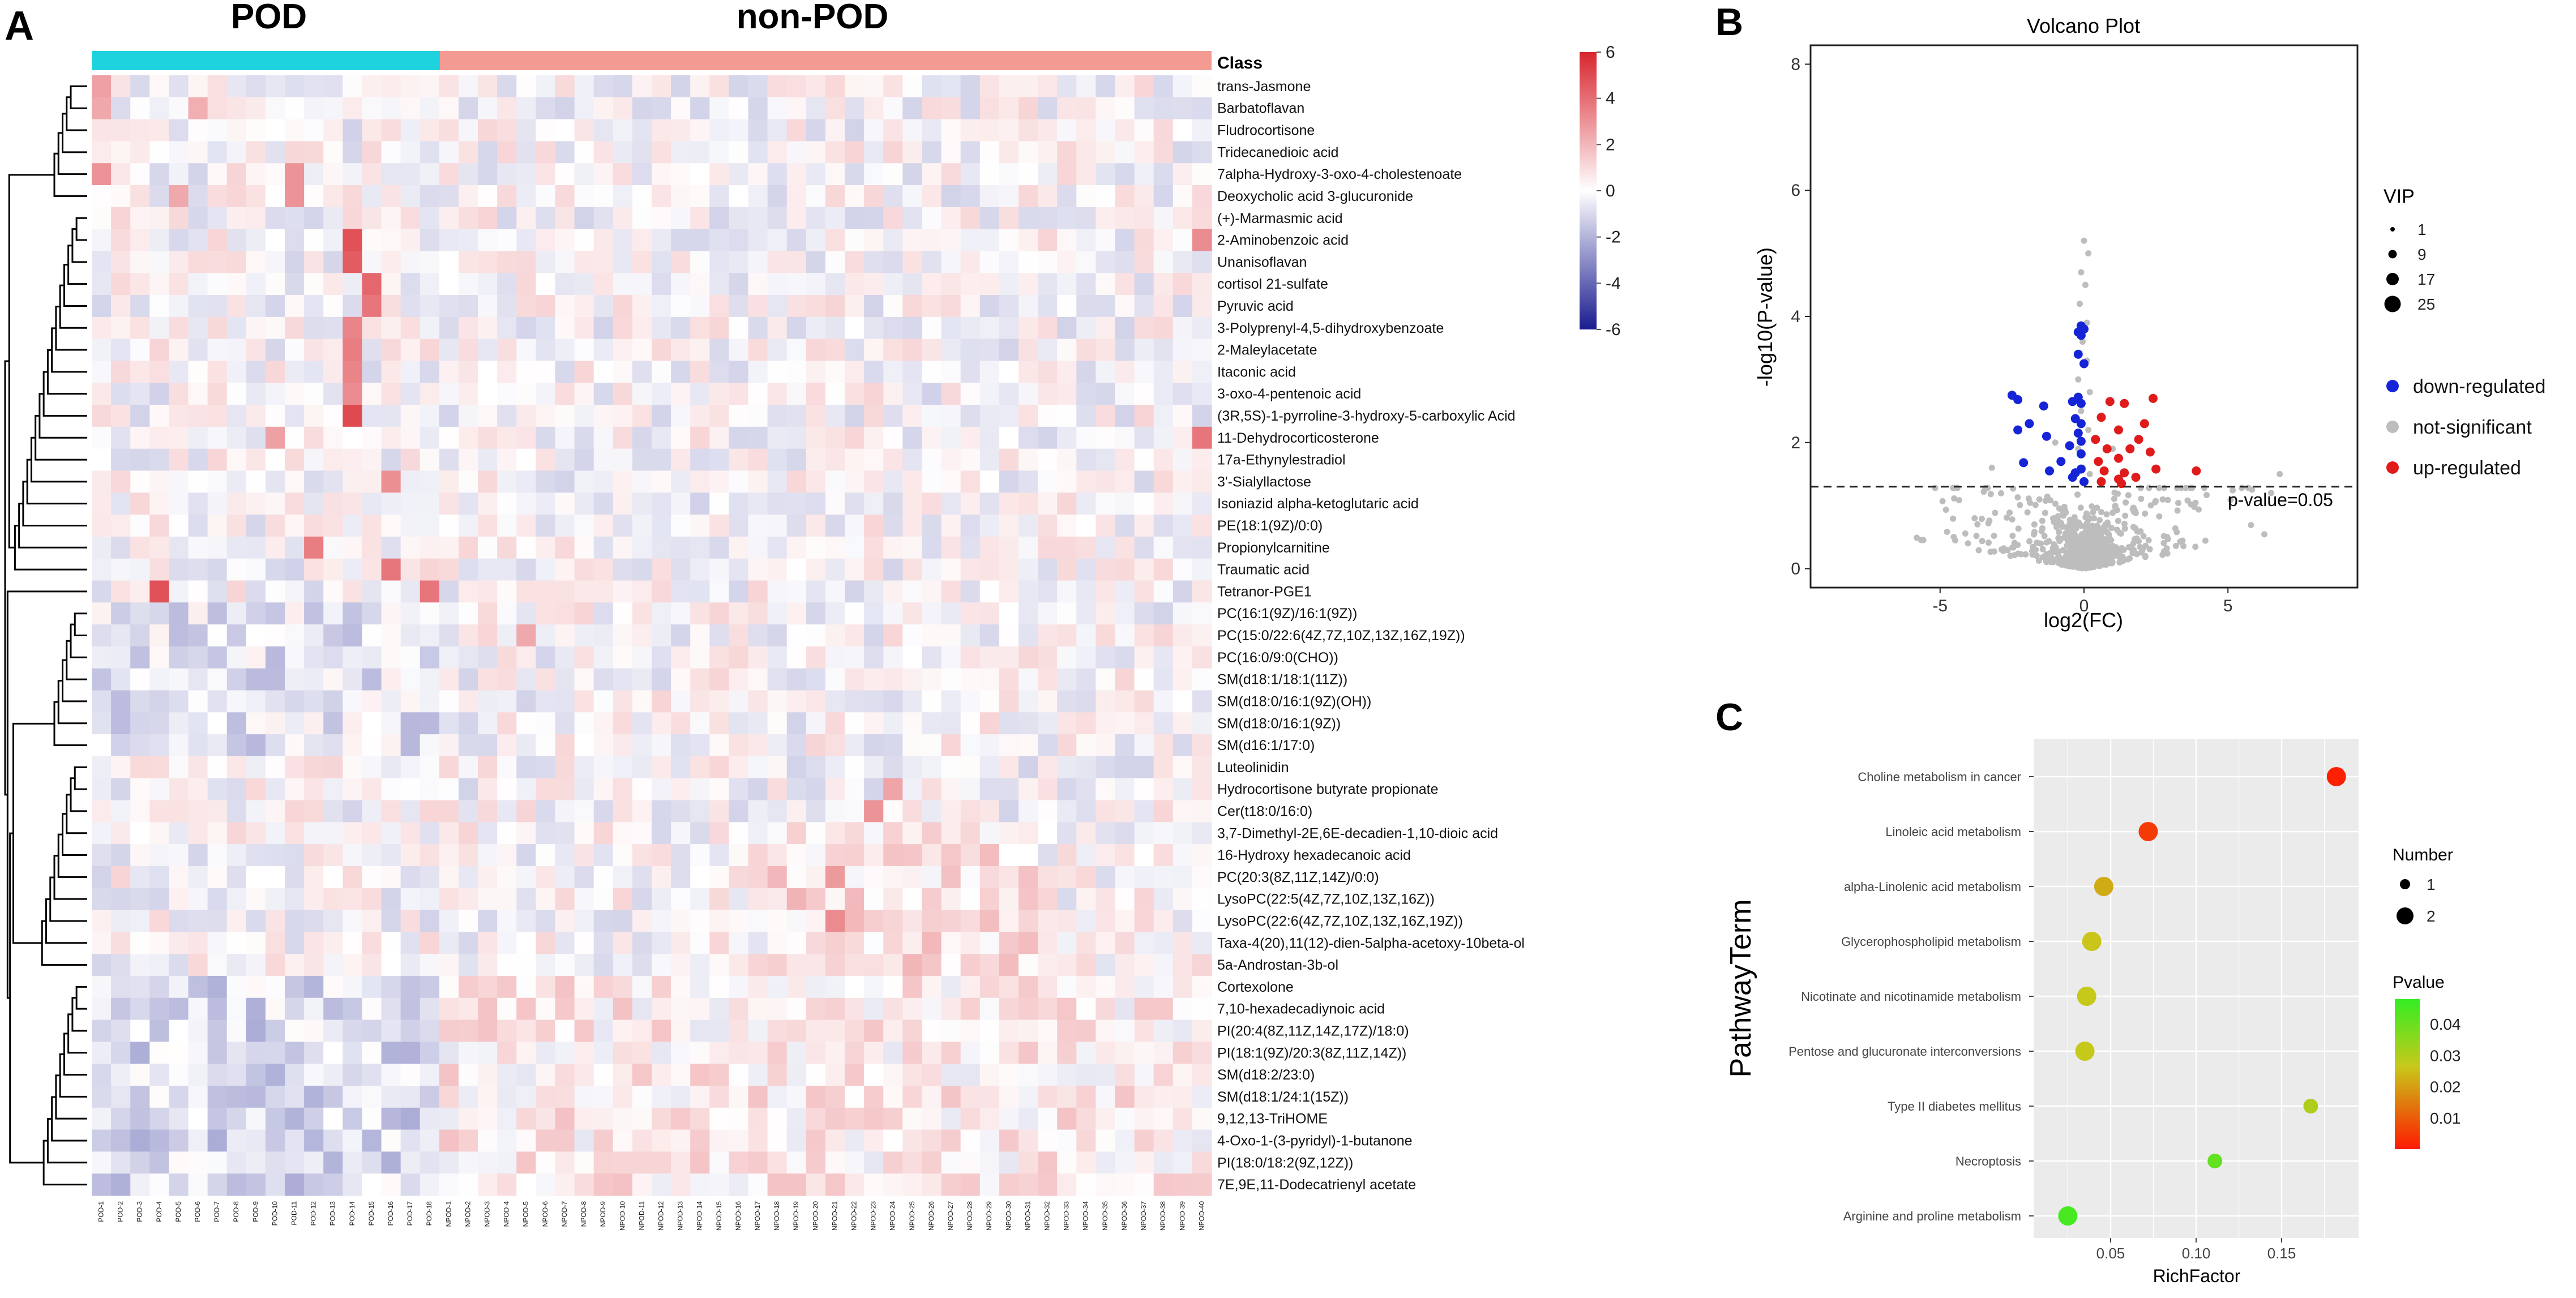 Image resolution: width=2576 pixels, height=1298 pixels. I want to click on metabolite-label: Propionylcarnitine, so click(1273, 548).